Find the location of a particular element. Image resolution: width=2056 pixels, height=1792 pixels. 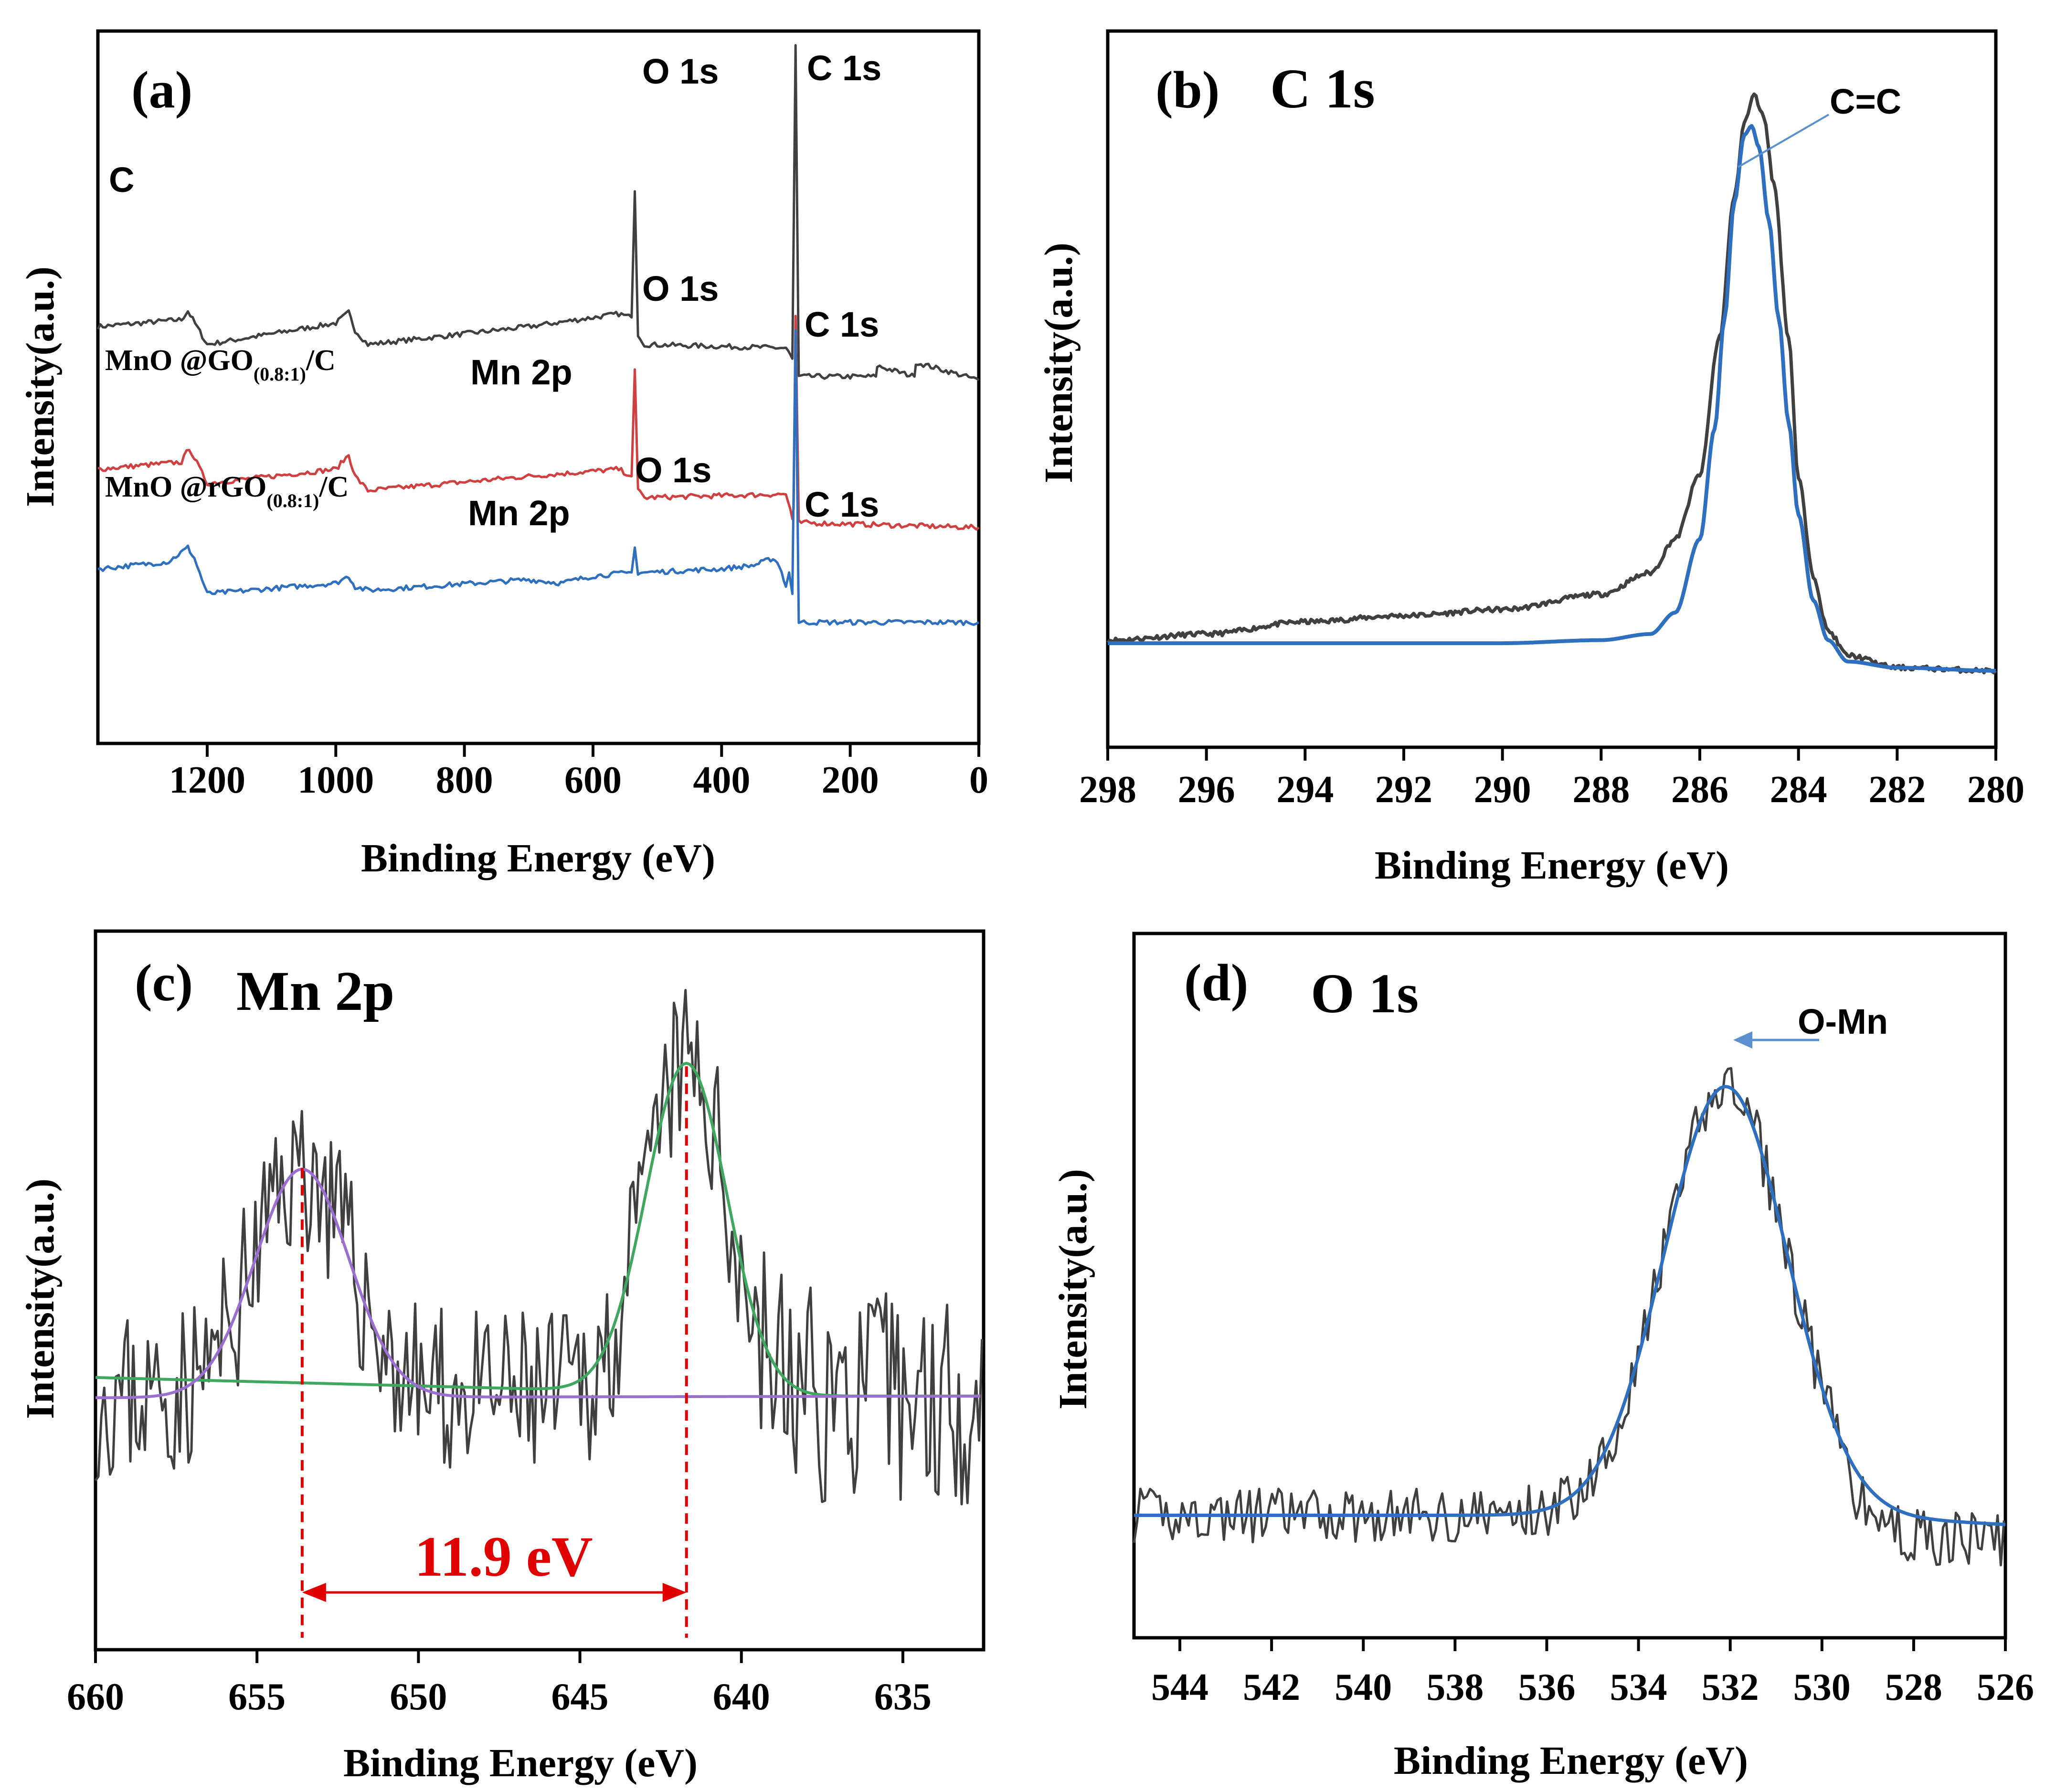

panel-c-lines is located at coordinates (539, 1247).